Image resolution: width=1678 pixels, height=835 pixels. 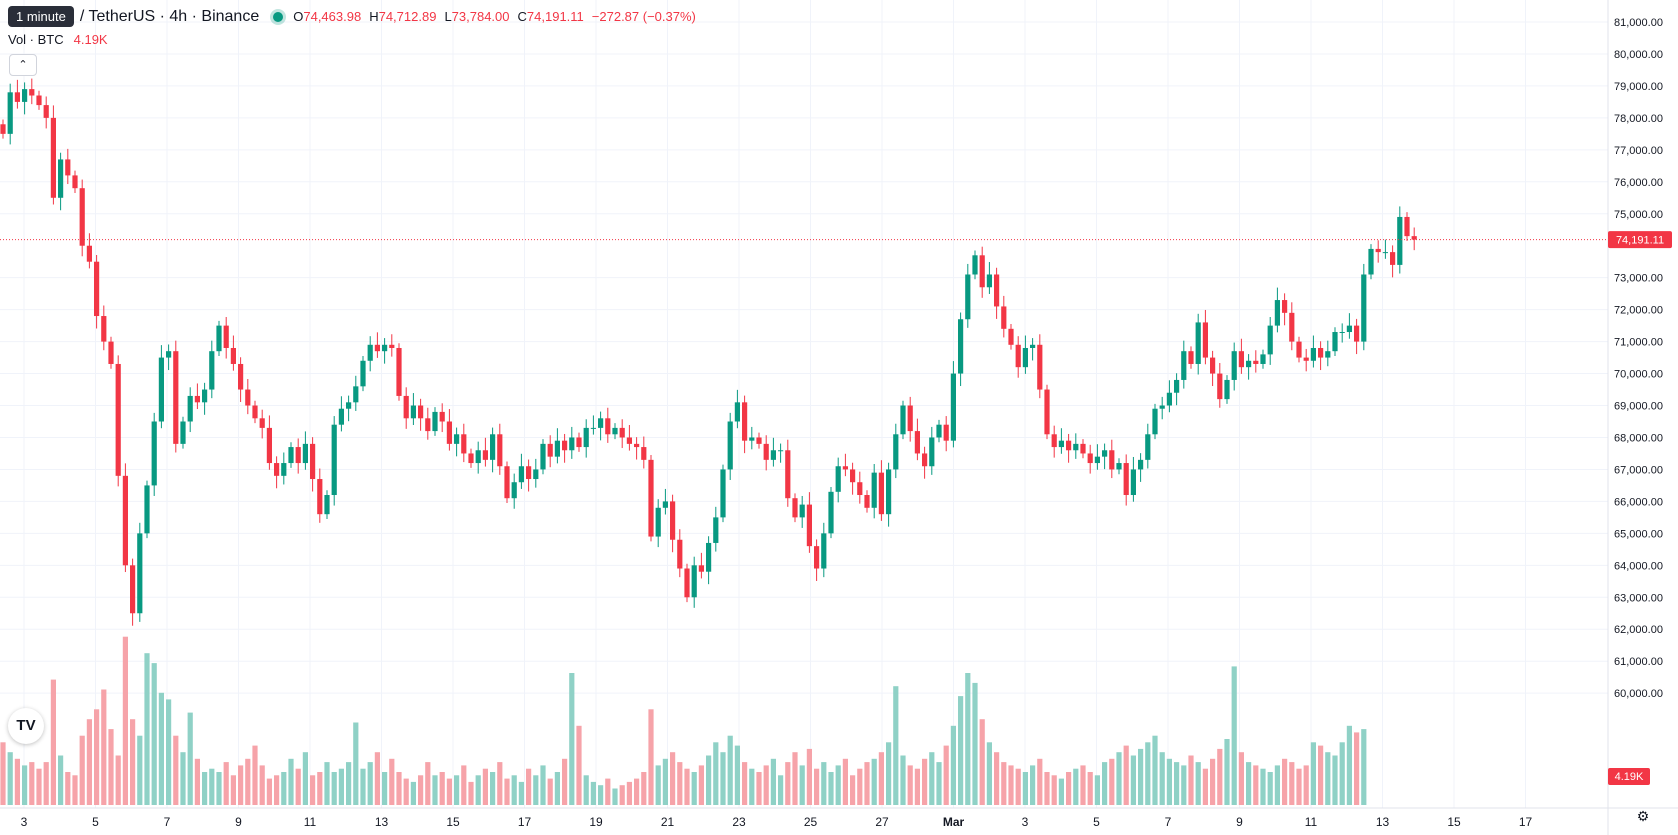 What do you see at coordinates (382, 822) in the screenshot?
I see `time-tick-label: 13` at bounding box center [382, 822].